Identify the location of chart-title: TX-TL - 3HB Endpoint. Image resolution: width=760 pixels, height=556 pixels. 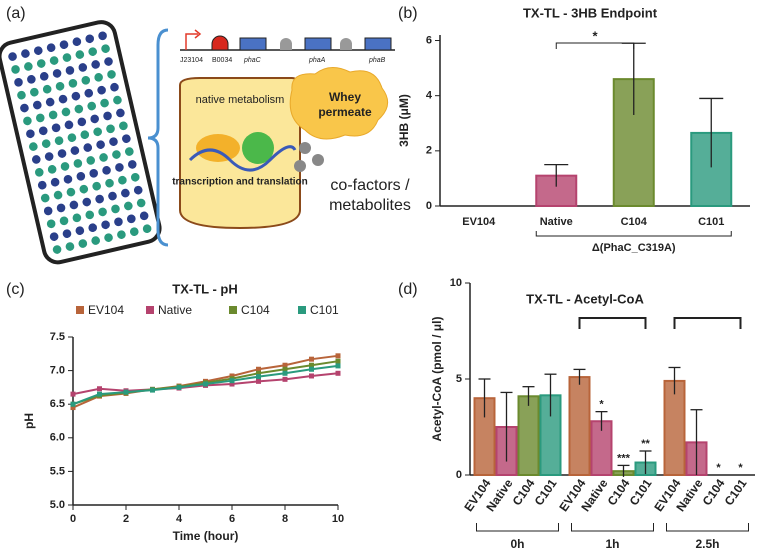
(590, 12).